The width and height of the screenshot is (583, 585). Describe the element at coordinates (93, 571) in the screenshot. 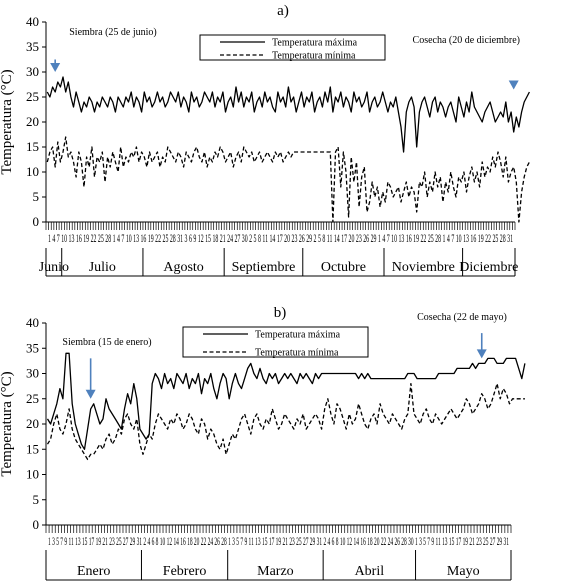

I see `month-label: Enero` at that location.